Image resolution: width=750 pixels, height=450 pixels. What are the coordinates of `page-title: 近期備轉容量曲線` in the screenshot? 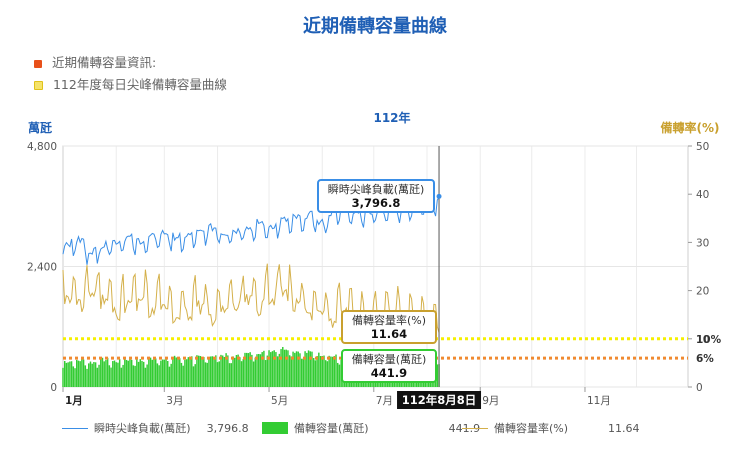 It's located at (375, 26).